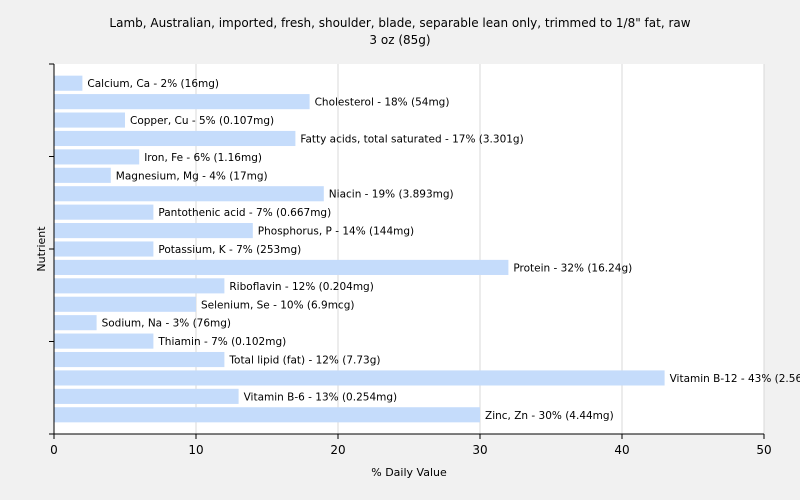 The width and height of the screenshot is (800, 500). I want to click on bar-label: Cholesterol - 18% (54mg), so click(382, 103).